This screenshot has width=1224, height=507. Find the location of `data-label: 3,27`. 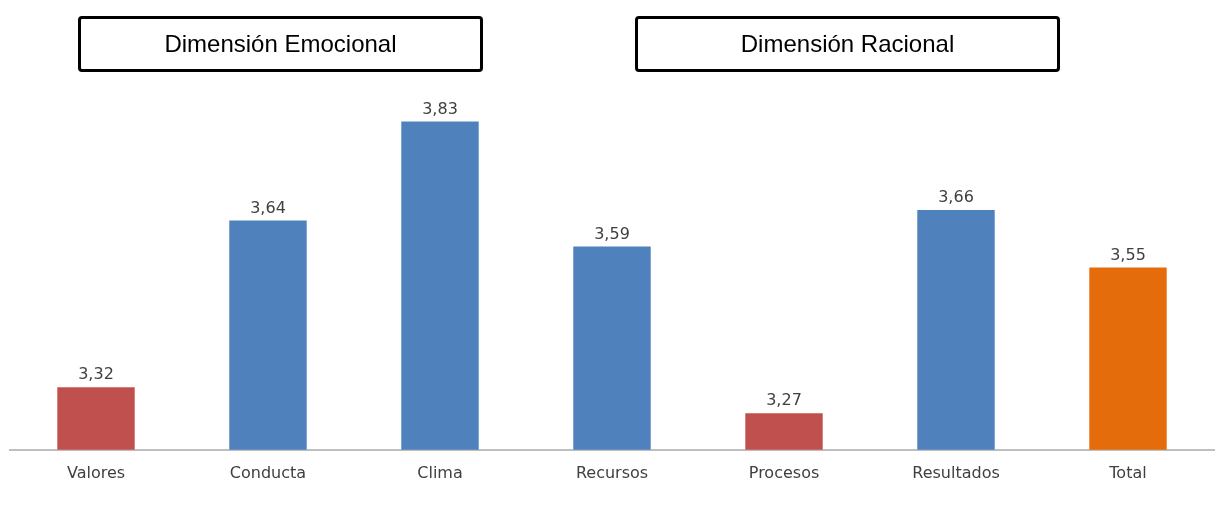

data-label: 3,27 is located at coordinates (784, 400).